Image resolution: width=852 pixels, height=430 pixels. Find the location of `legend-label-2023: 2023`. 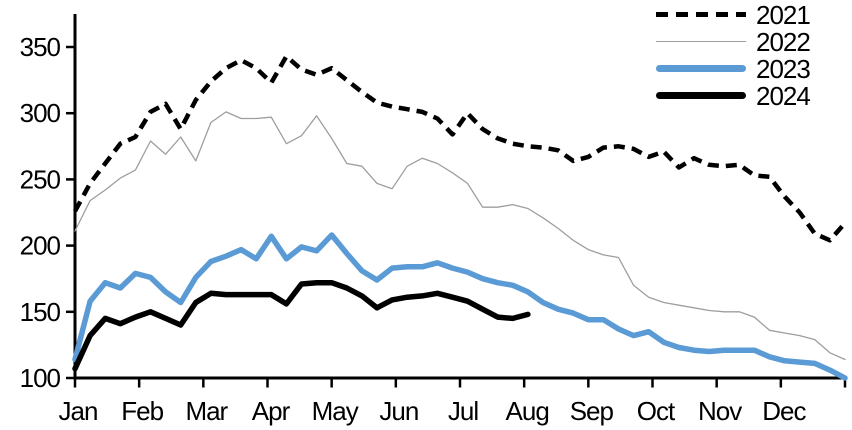

legend-label-2023: 2023 is located at coordinates (783, 68).